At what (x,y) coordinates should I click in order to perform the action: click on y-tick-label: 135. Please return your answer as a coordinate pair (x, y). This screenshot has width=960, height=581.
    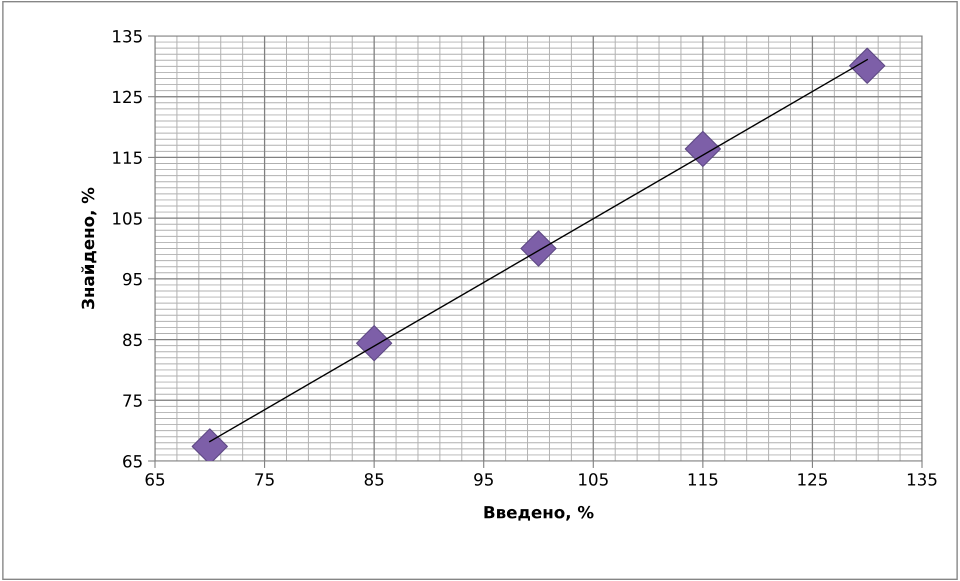
    Looking at the image, I should click on (127, 36).